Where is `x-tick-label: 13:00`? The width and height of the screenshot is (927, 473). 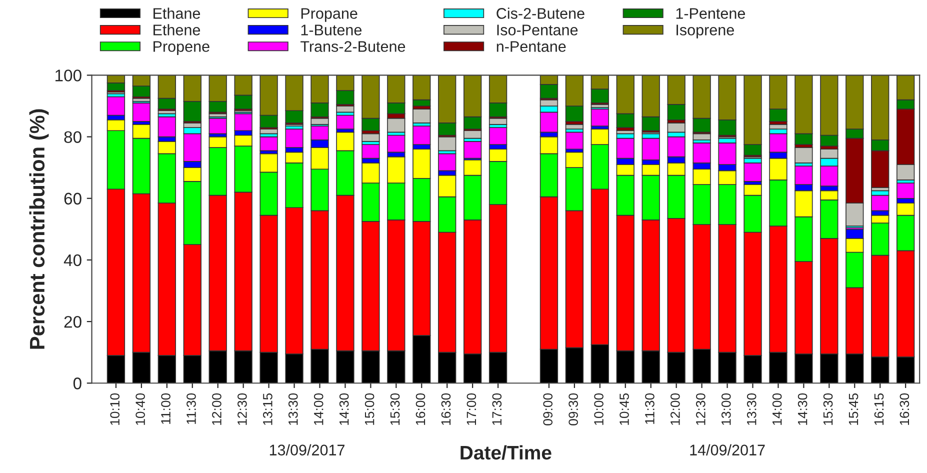
x-tick-label: 13:00 is located at coordinates (726, 409).